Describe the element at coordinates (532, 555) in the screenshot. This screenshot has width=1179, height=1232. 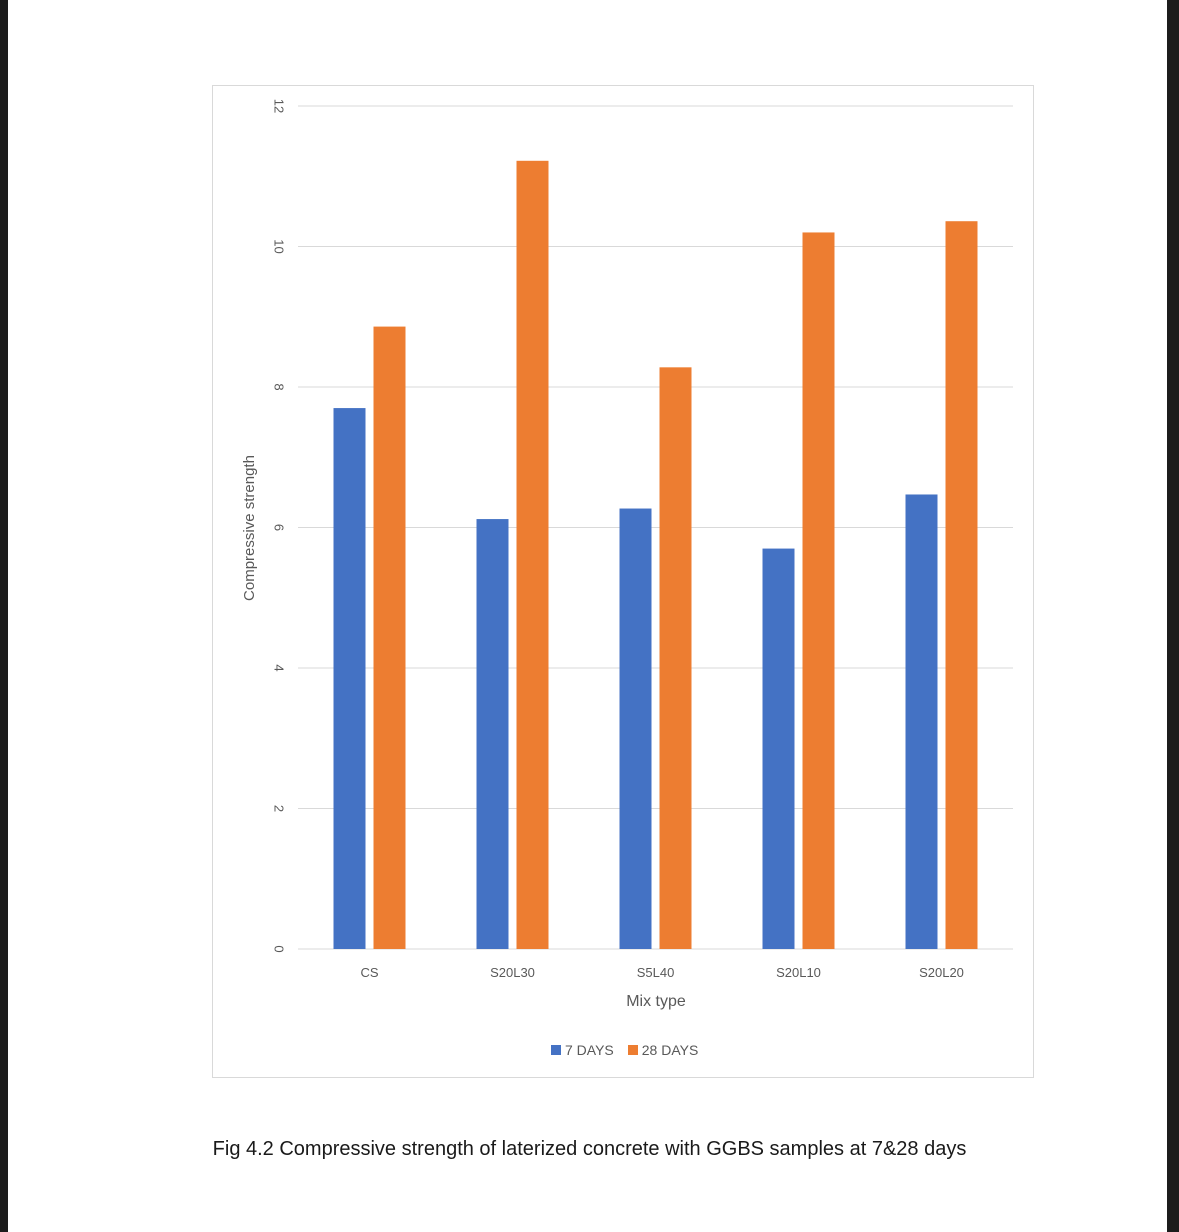
I see `bar-28-days-s20l30` at that location.